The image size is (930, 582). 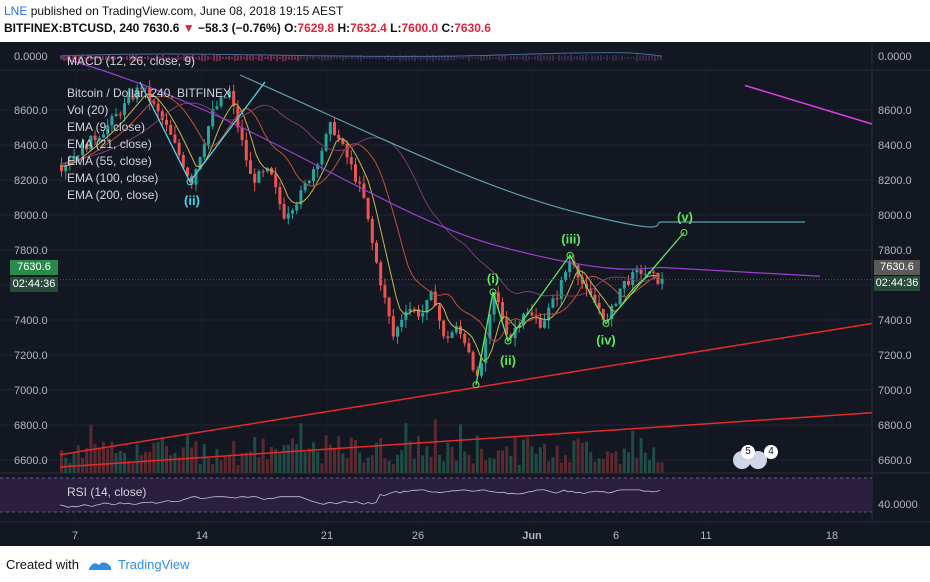 What do you see at coordinates (34, 284) in the screenshot?
I see `countdown-tag-left: 02:44:36` at bounding box center [34, 284].